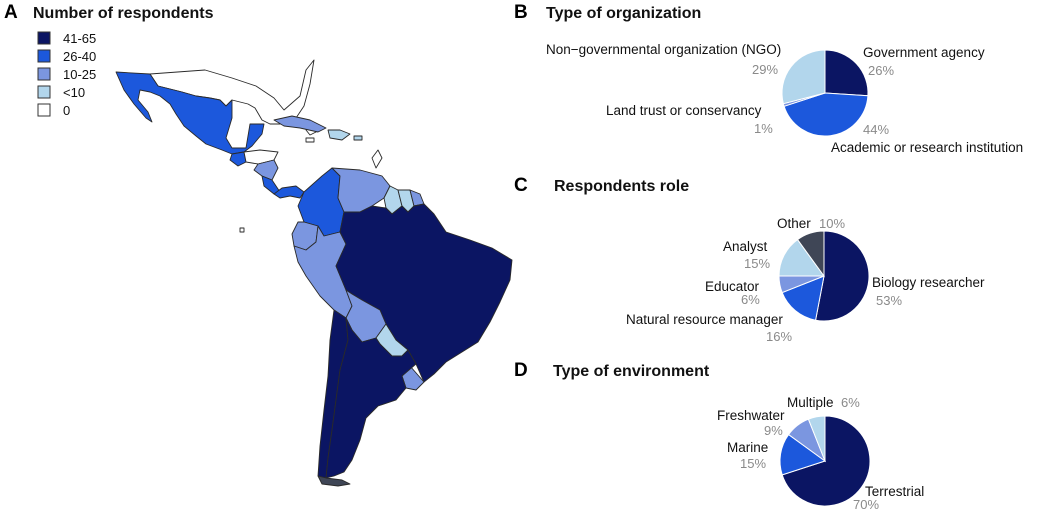  I want to click on map-region-puerto-rico, so click(358, 138).